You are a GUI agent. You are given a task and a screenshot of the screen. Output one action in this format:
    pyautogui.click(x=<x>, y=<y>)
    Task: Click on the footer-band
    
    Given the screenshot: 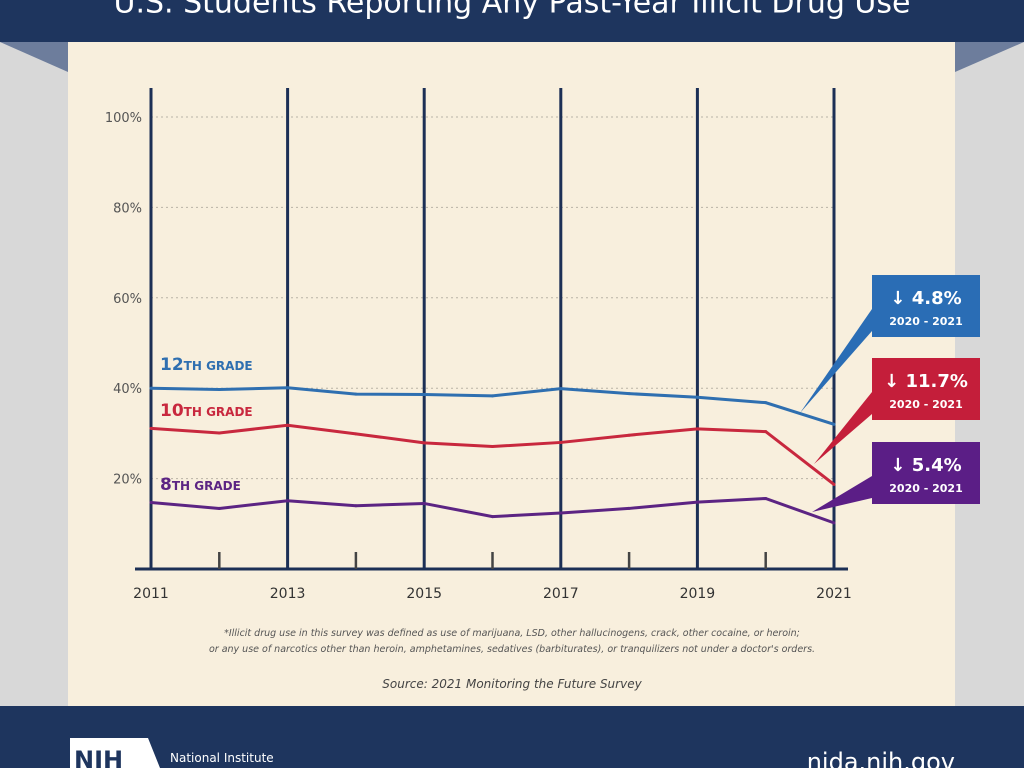 What is the action you would take?
    pyautogui.click(x=512, y=737)
    